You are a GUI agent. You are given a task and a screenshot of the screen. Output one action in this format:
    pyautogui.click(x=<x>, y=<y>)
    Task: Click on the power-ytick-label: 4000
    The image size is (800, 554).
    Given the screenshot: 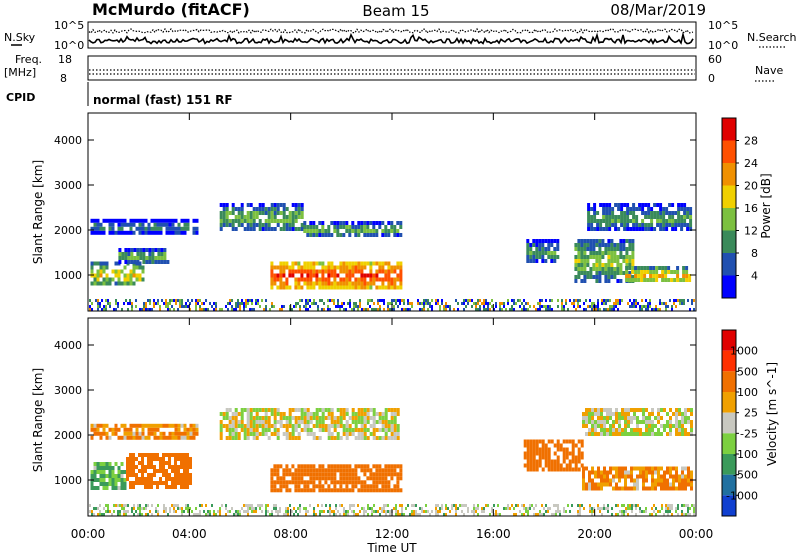 What is the action you would take?
    pyautogui.click(x=68, y=140)
    